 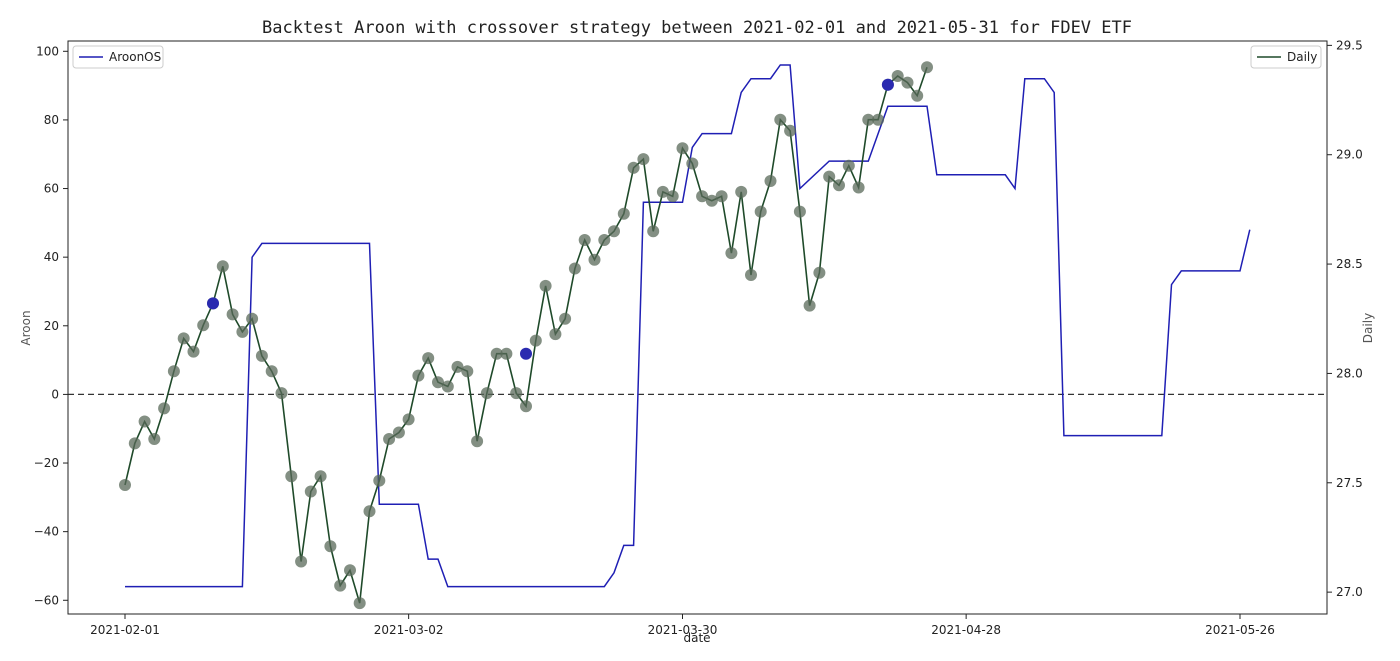 What do you see at coordinates (26, 327) in the screenshot?
I see `y-left-axis-label: Aroon` at bounding box center [26, 327].